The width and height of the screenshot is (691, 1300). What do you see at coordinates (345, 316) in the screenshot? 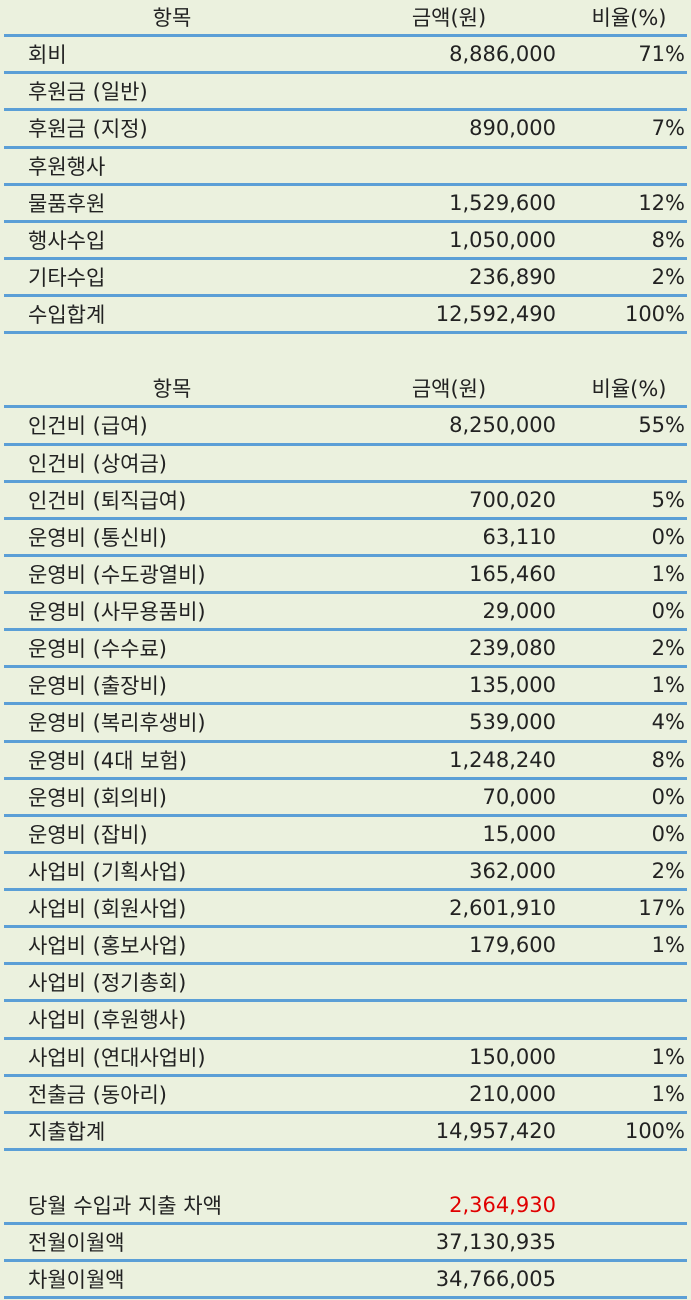
I see `table-row: 수입합계 12,592,490 100%` at bounding box center [345, 316].